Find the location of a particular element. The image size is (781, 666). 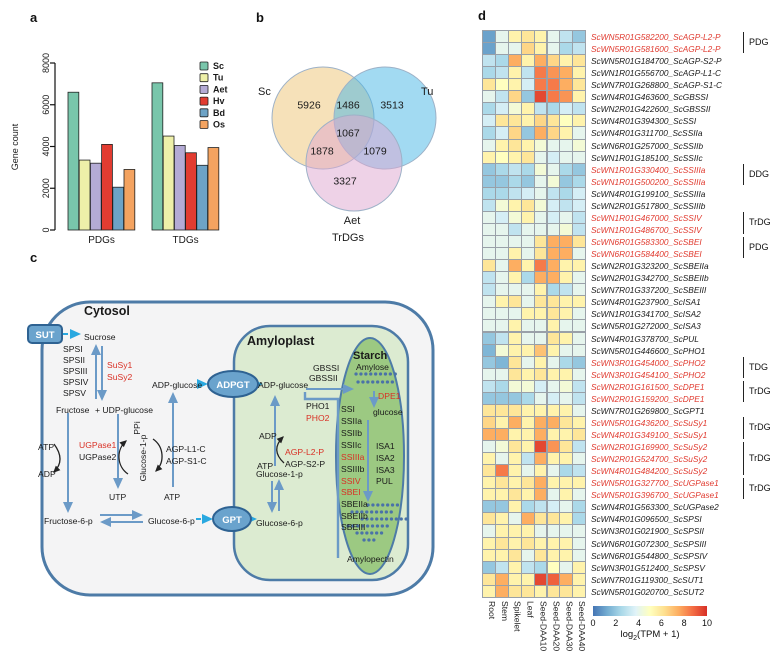

gene-label: ScWN3R01G454000_ScPHO2 is located at coordinates (648, 362).